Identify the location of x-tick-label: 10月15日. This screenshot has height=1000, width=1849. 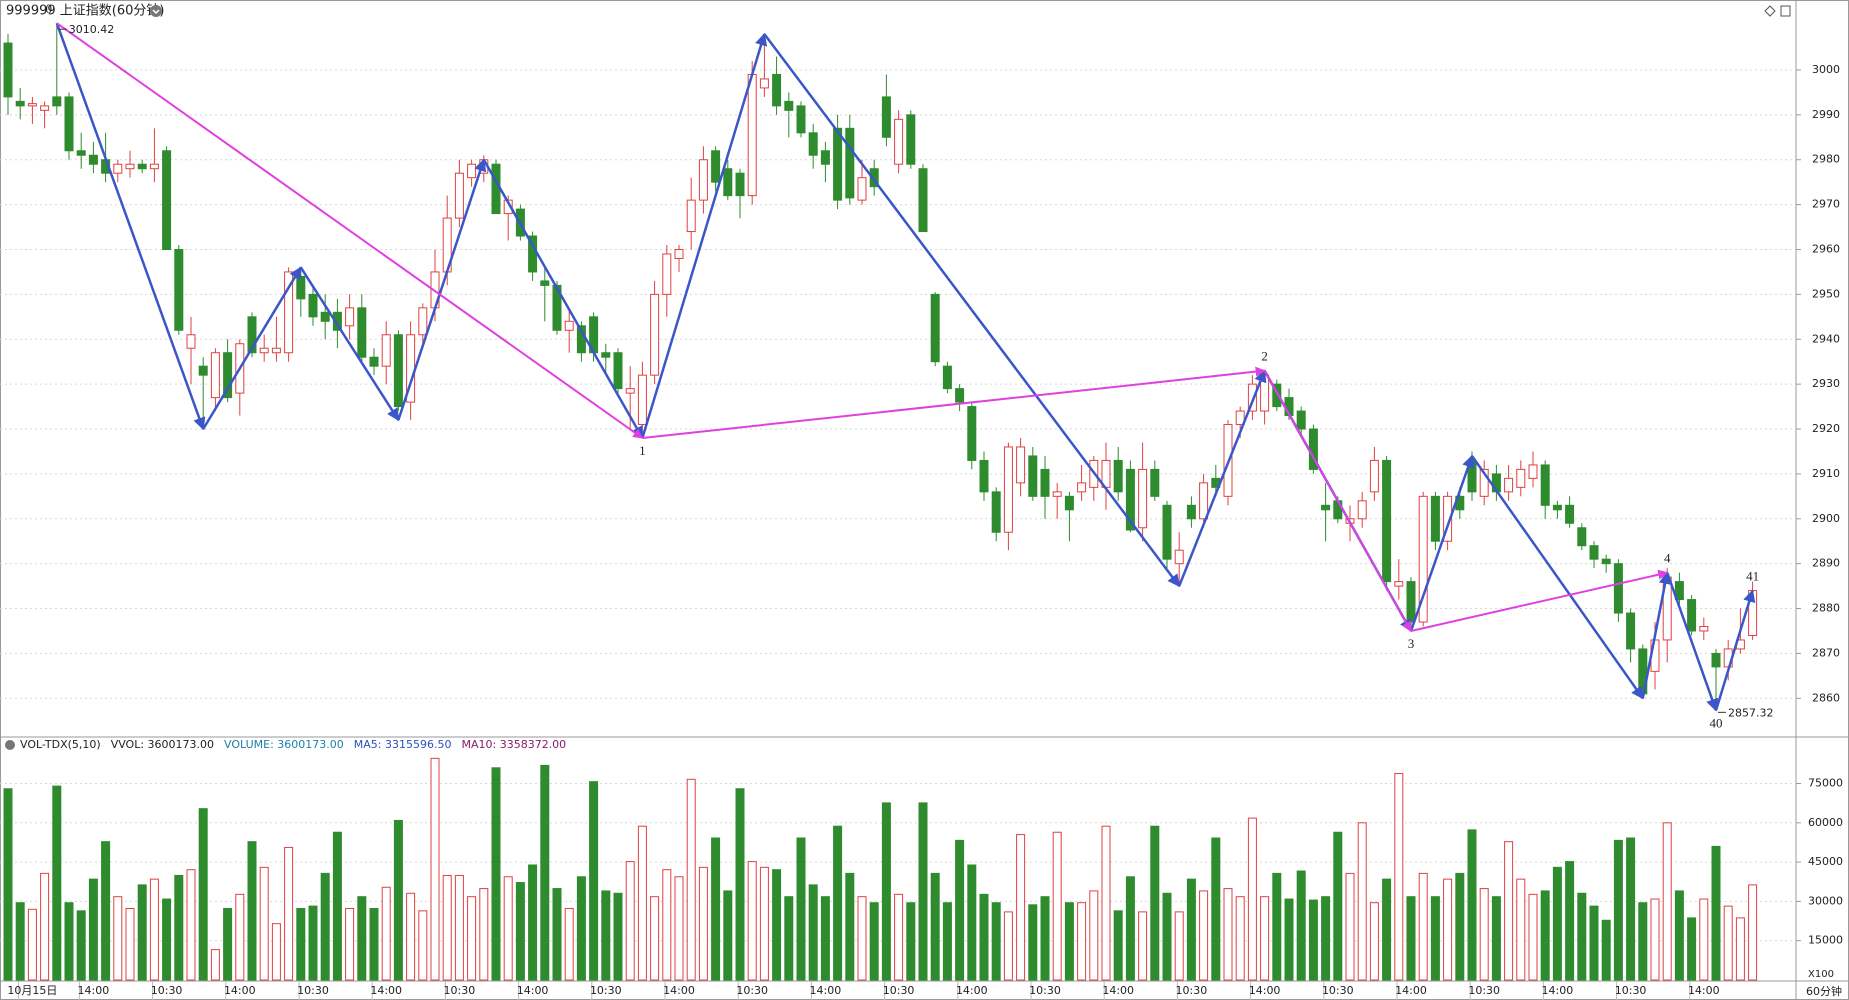
(32, 990).